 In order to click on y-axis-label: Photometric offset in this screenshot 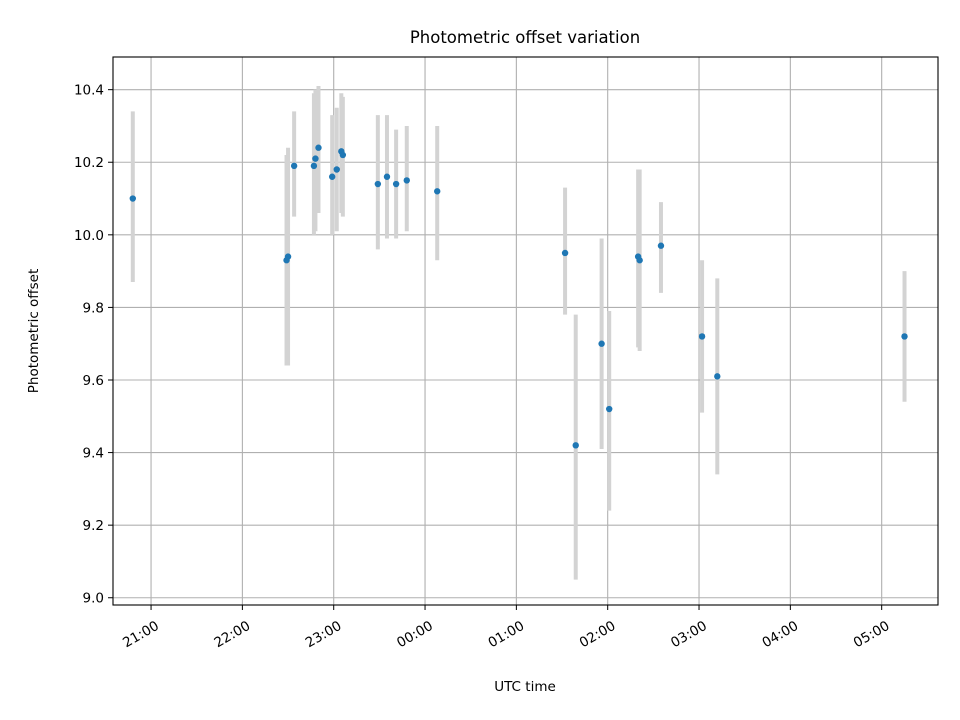, I will do `click(34, 331)`.